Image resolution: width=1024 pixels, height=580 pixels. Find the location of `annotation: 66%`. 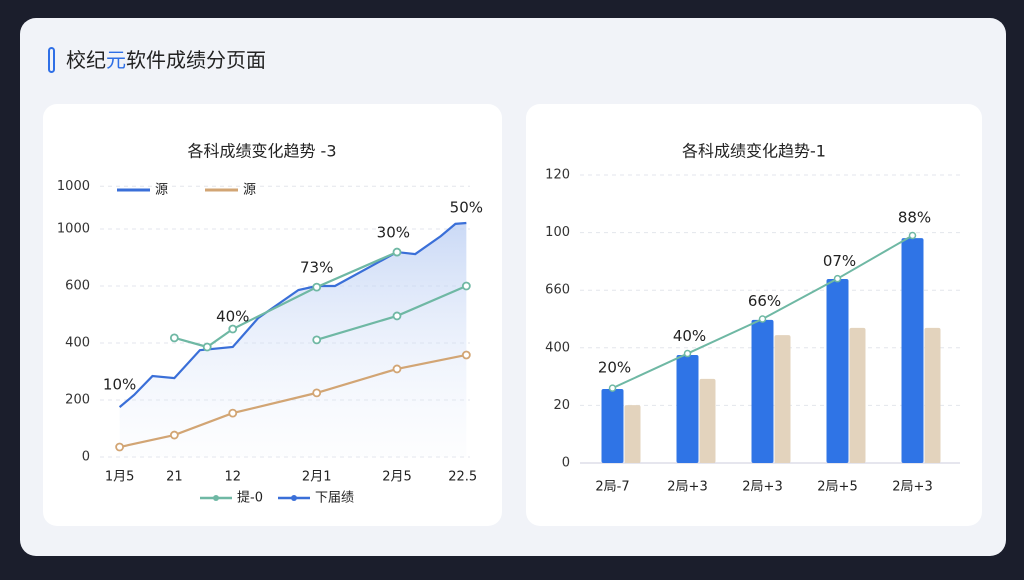

annotation: 66% is located at coordinates (764, 301).